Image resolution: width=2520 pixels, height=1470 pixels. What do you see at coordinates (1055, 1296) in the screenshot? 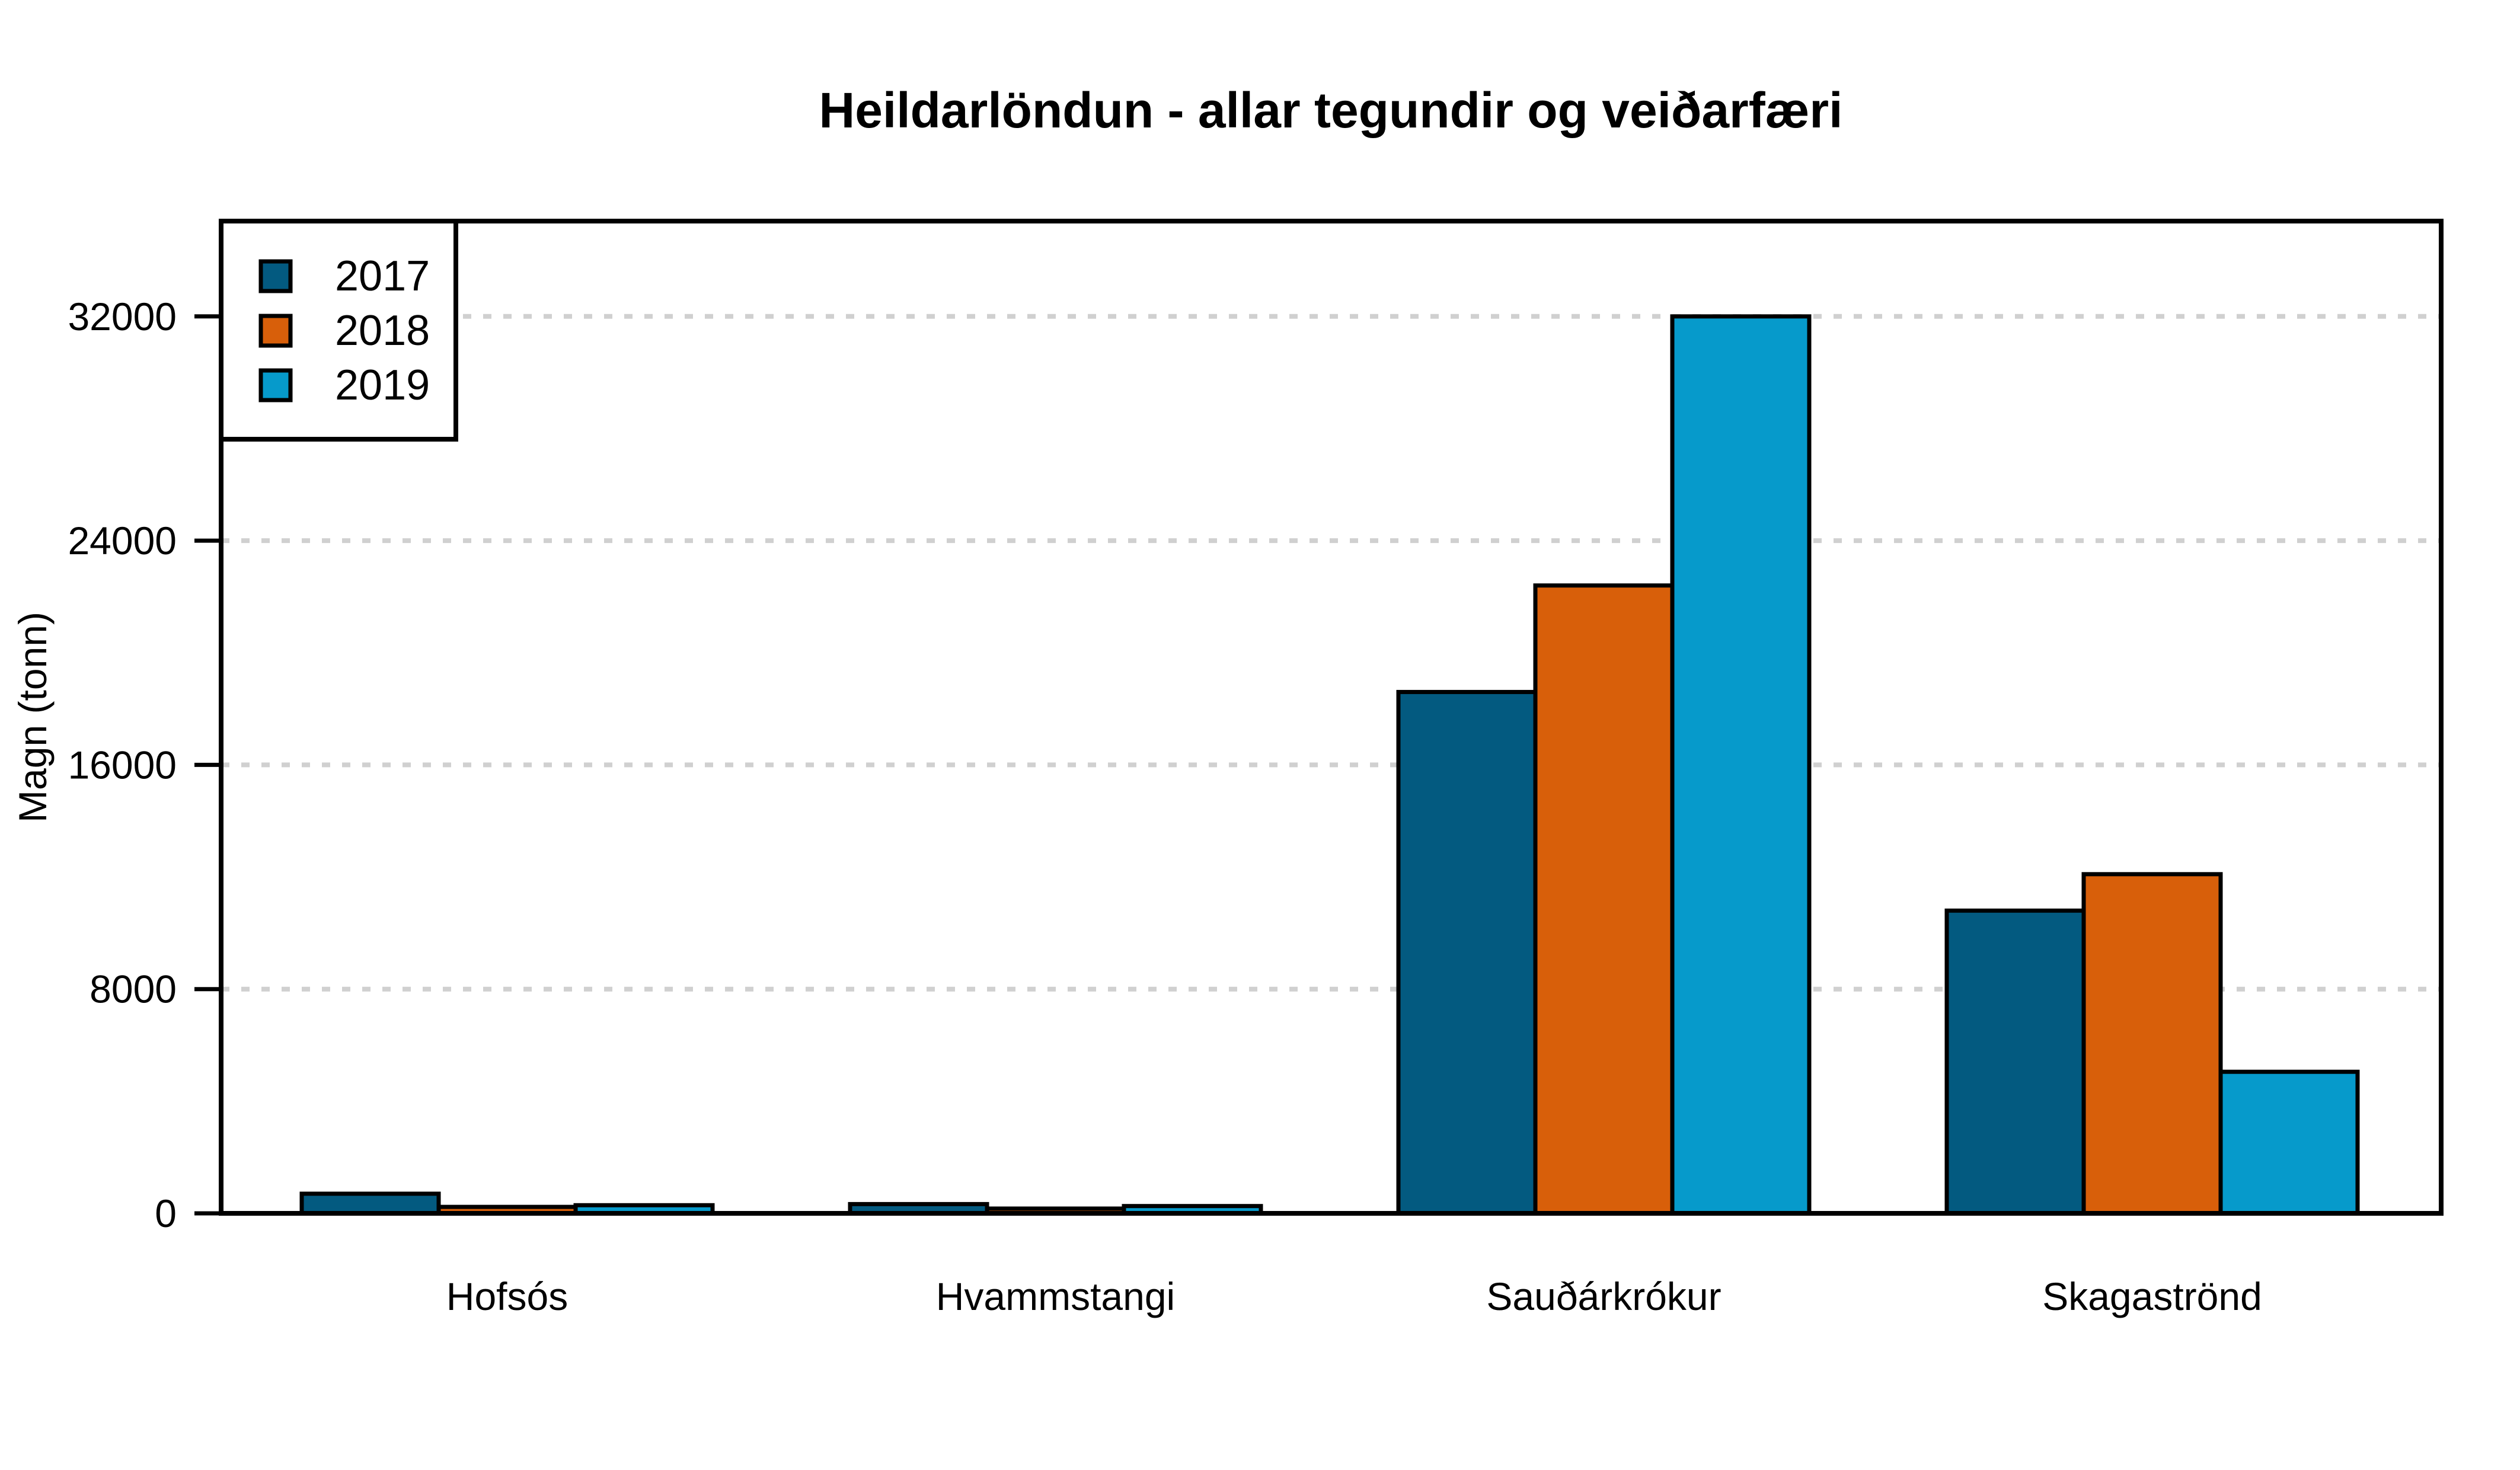
I see `x-tick-label: Hvammstangi` at bounding box center [1055, 1296].